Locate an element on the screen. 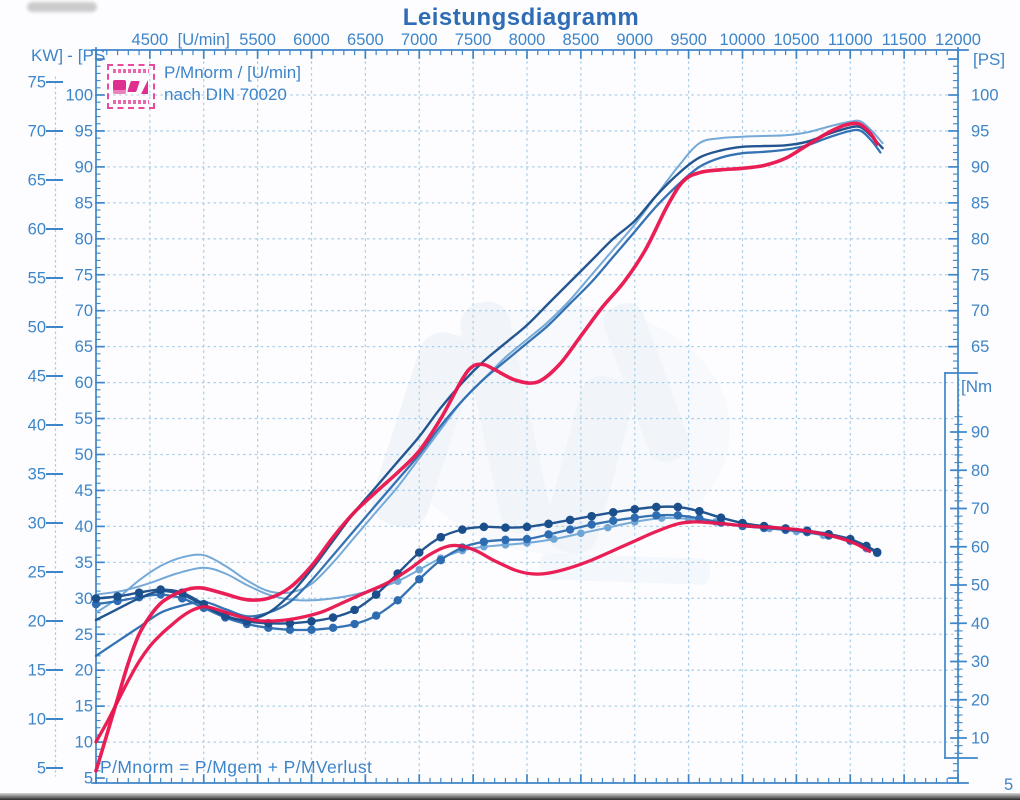 The image size is (1020, 800). x-axis-tick-label: 12000 is located at coordinates (958, 40).